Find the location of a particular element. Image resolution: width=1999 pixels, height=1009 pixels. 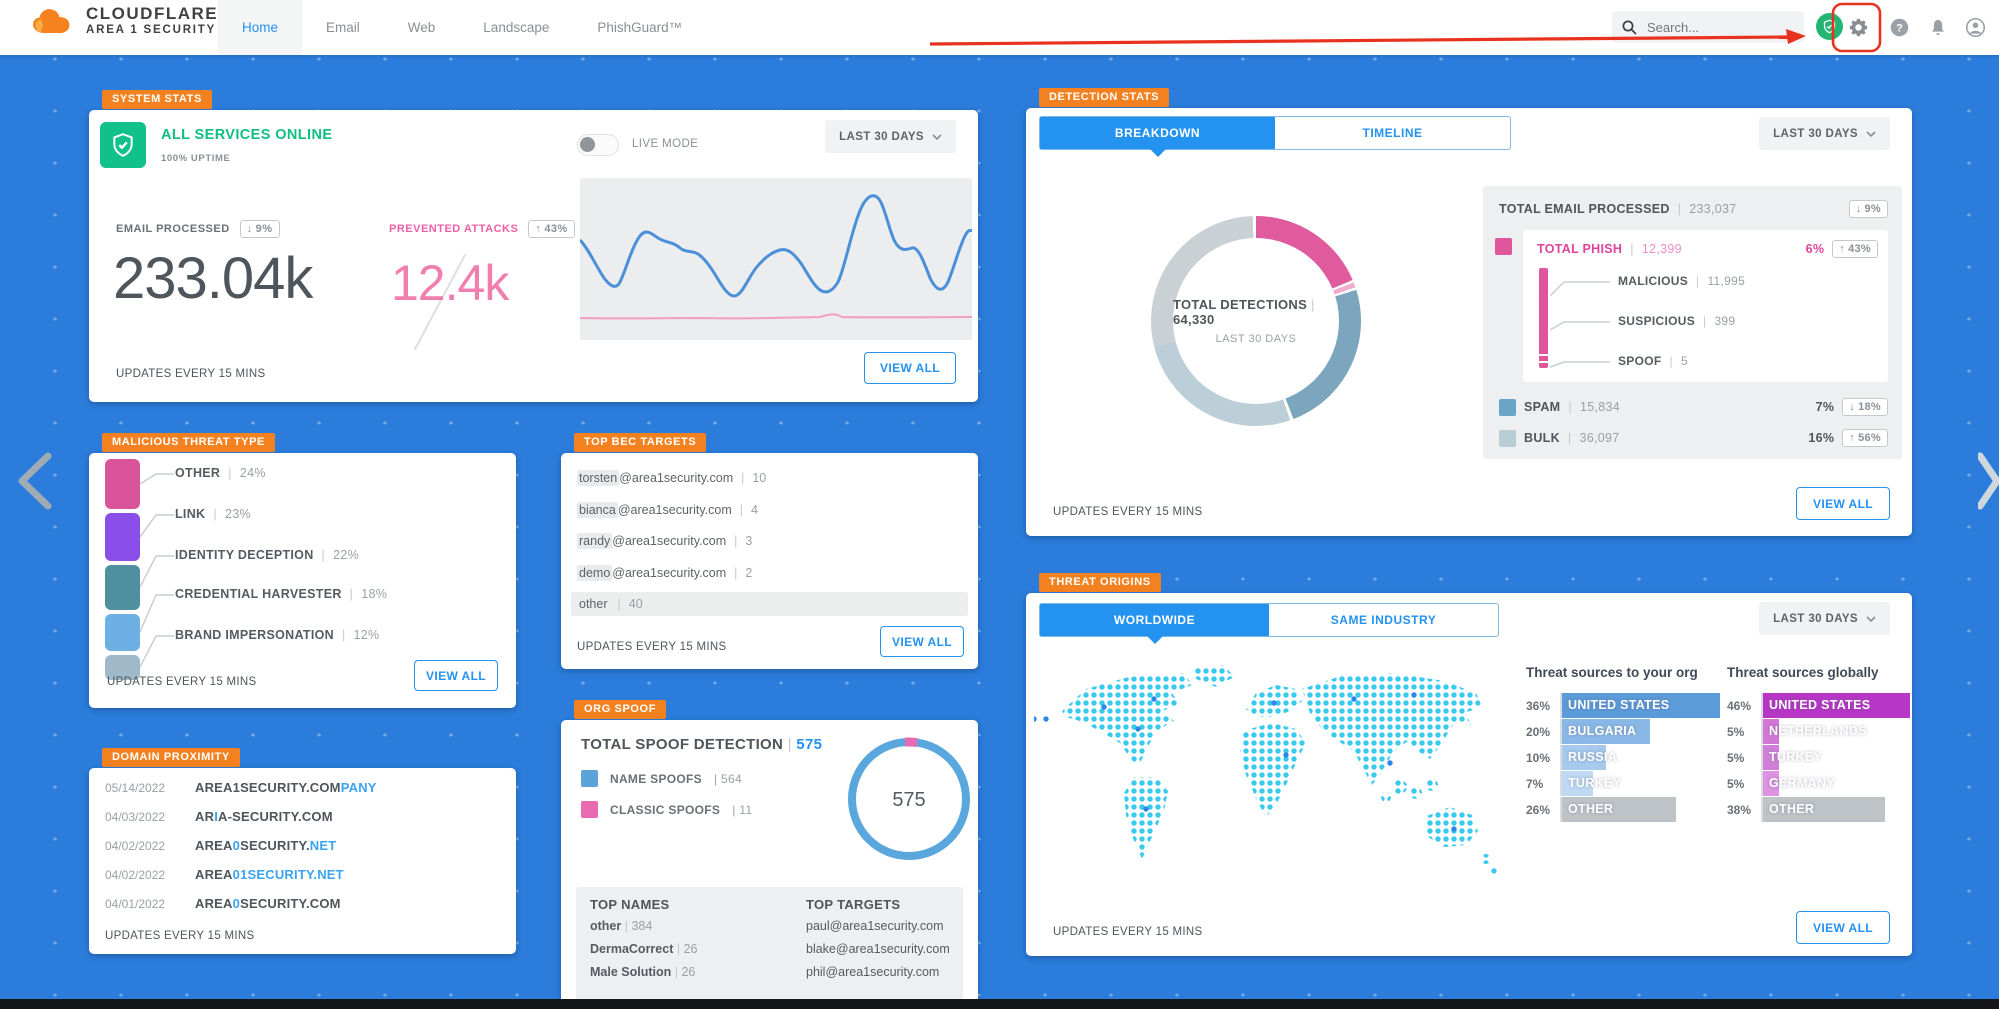

text: AR is located at coordinates (205, 816).